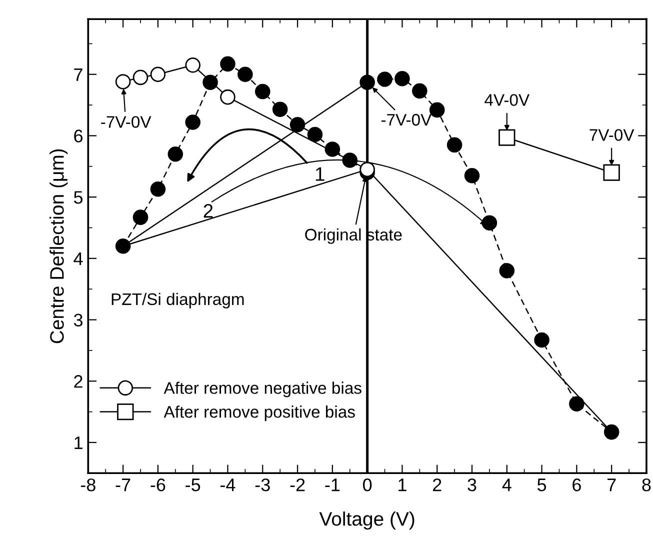 The height and width of the screenshot is (547, 653). Describe the element at coordinates (193, 485) in the screenshot. I see `x-tick-label: -5` at that location.